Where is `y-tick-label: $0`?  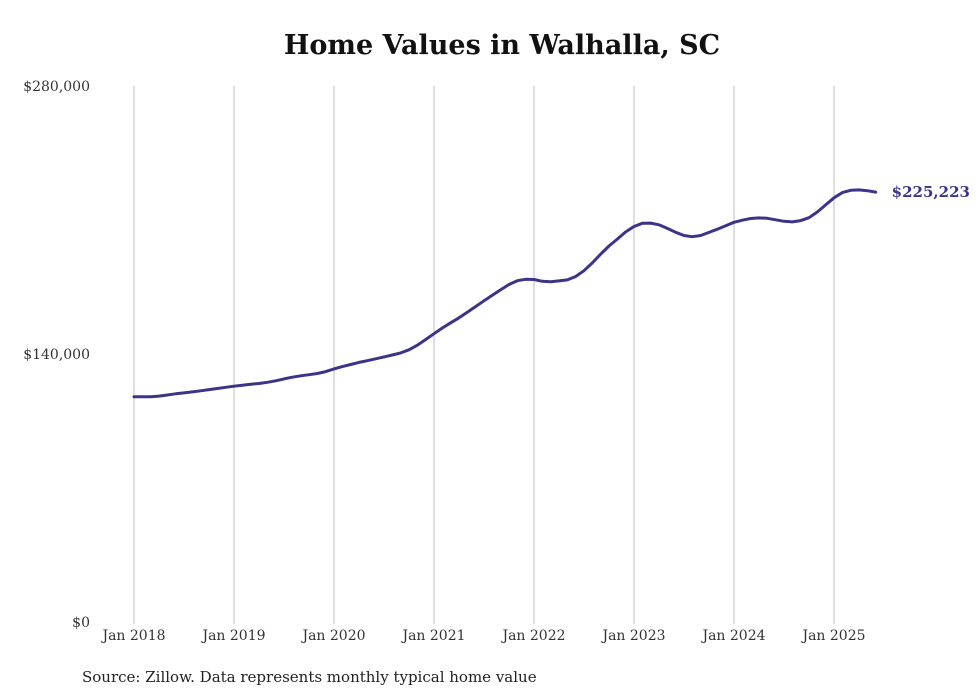
y-tick-label: $0 is located at coordinates (81, 623).